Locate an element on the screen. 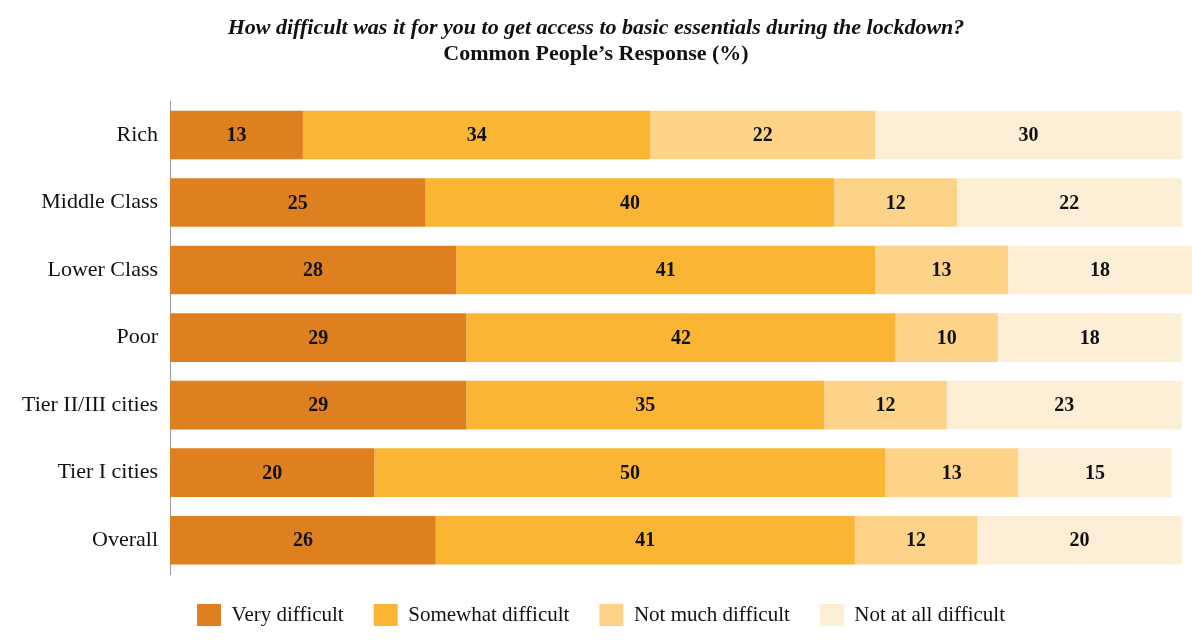  data-label: 25 is located at coordinates (297, 201).